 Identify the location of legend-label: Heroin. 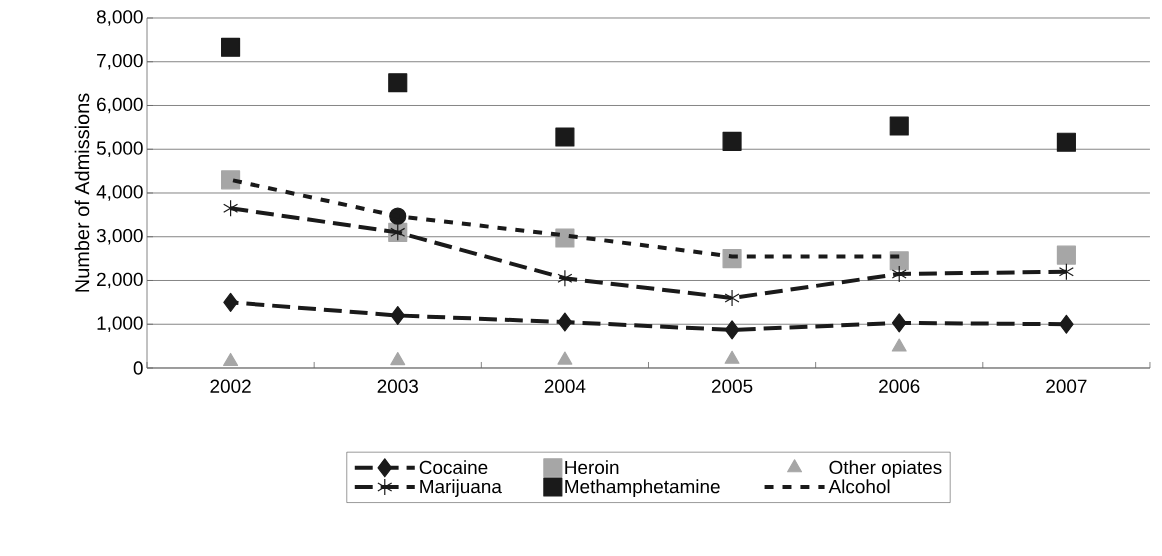
(592, 467).